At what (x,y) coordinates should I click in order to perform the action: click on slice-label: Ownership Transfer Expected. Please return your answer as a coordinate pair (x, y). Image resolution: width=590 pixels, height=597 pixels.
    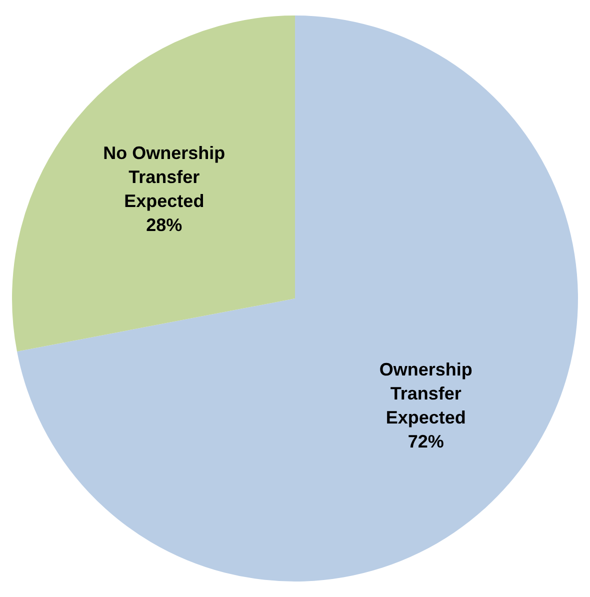
    Looking at the image, I should click on (425, 394).